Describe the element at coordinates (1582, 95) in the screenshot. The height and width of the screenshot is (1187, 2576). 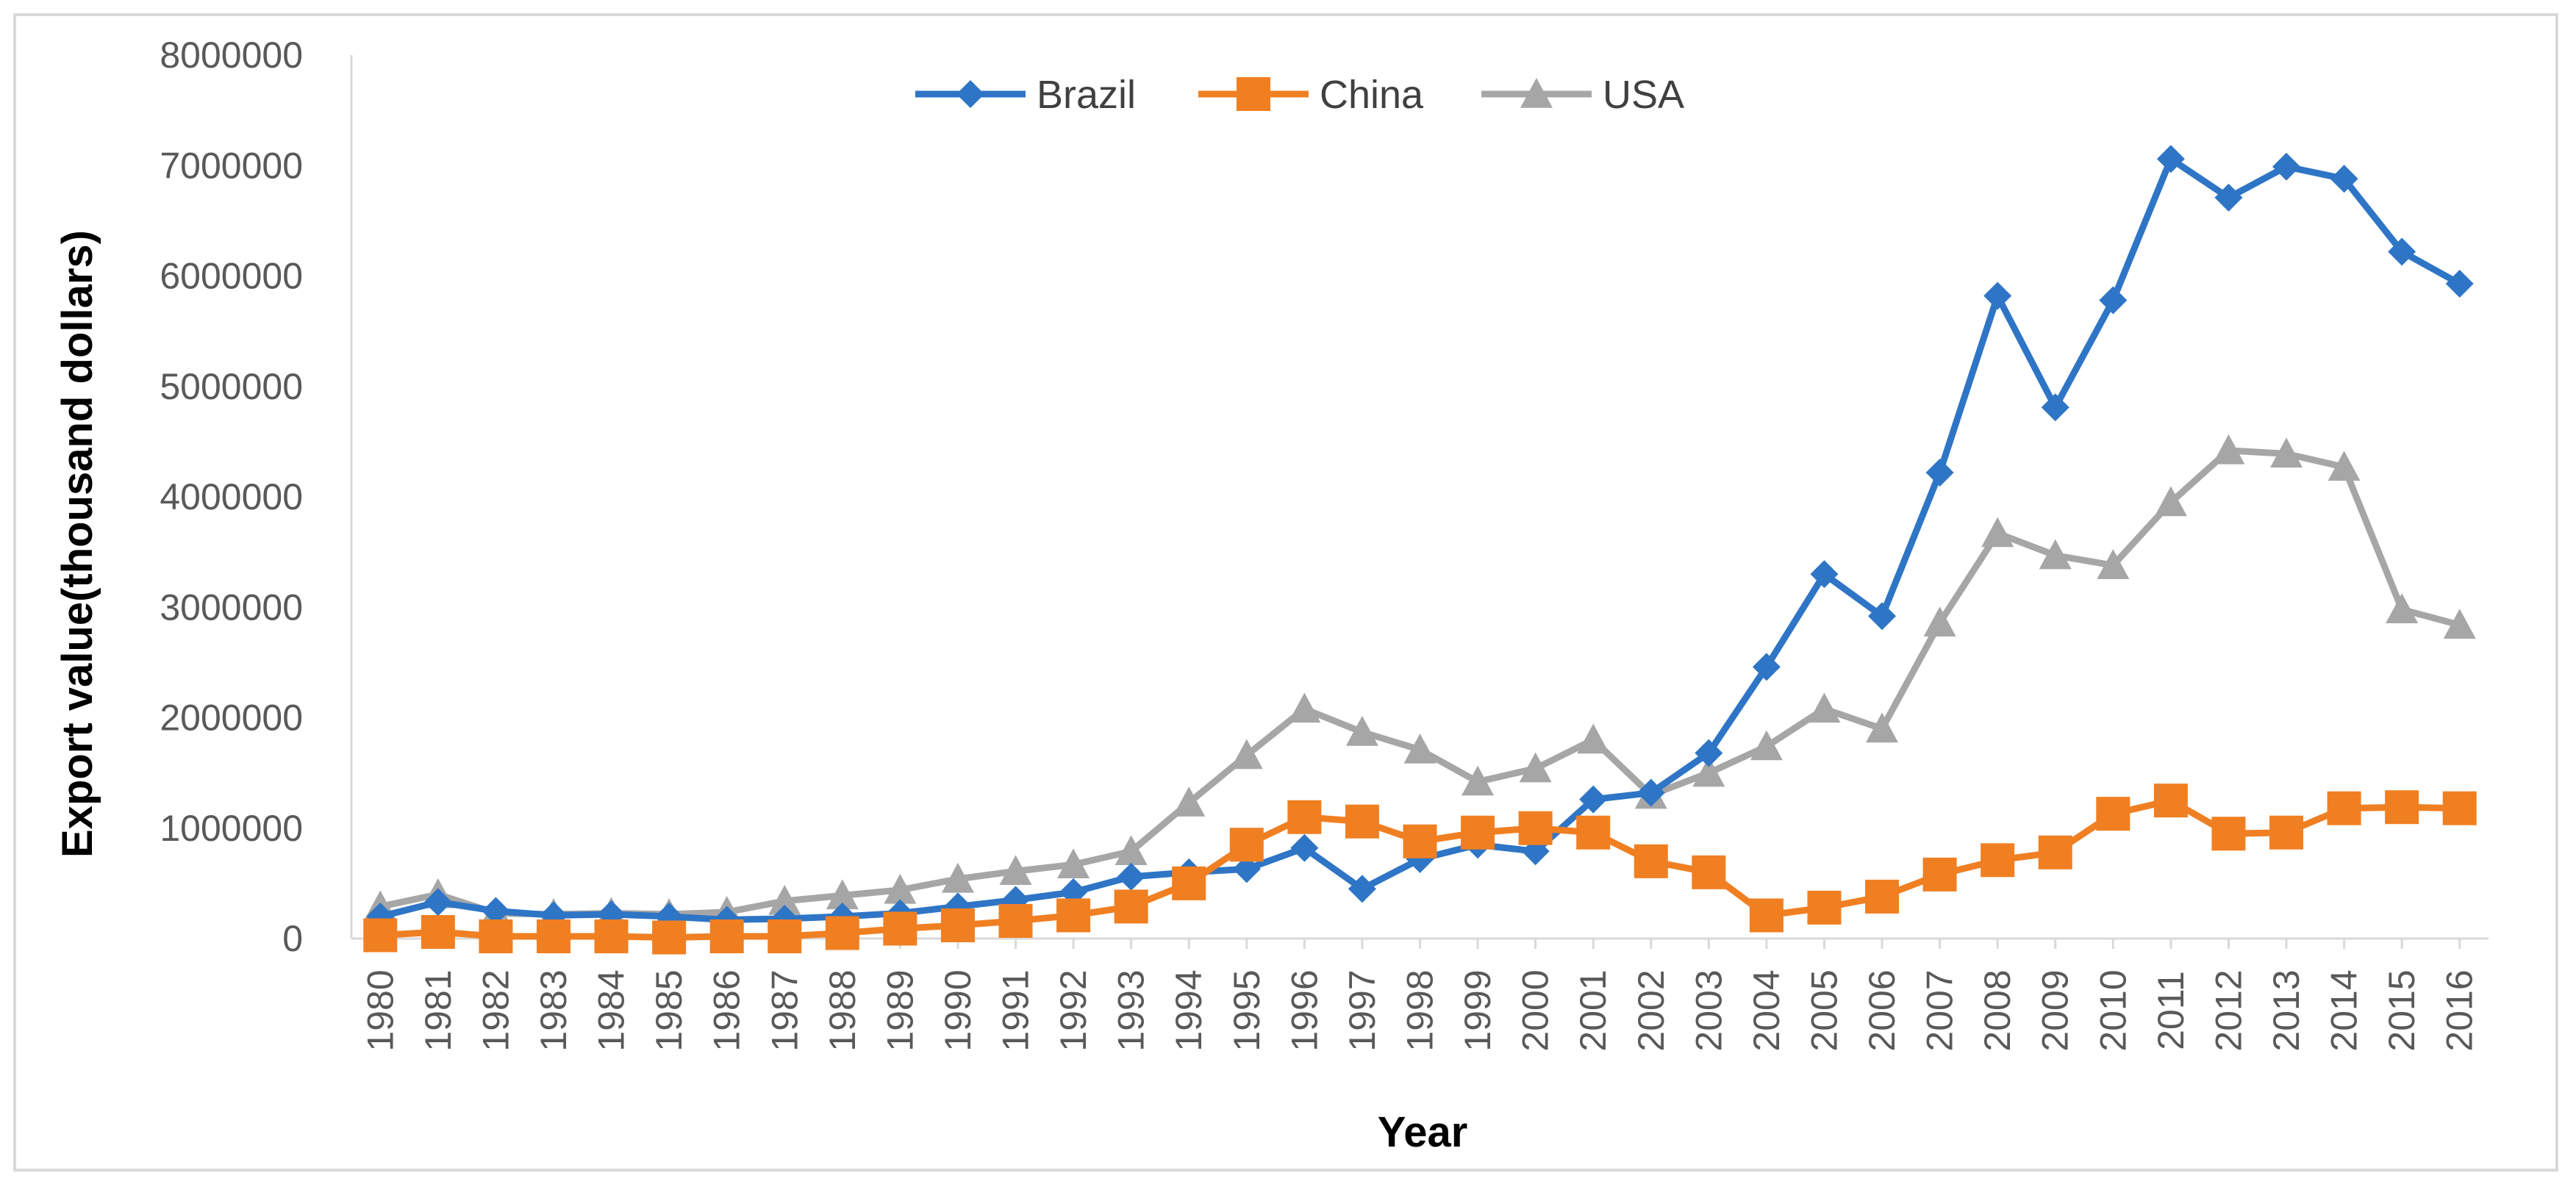
I see `legend-item-usa: USA` at that location.